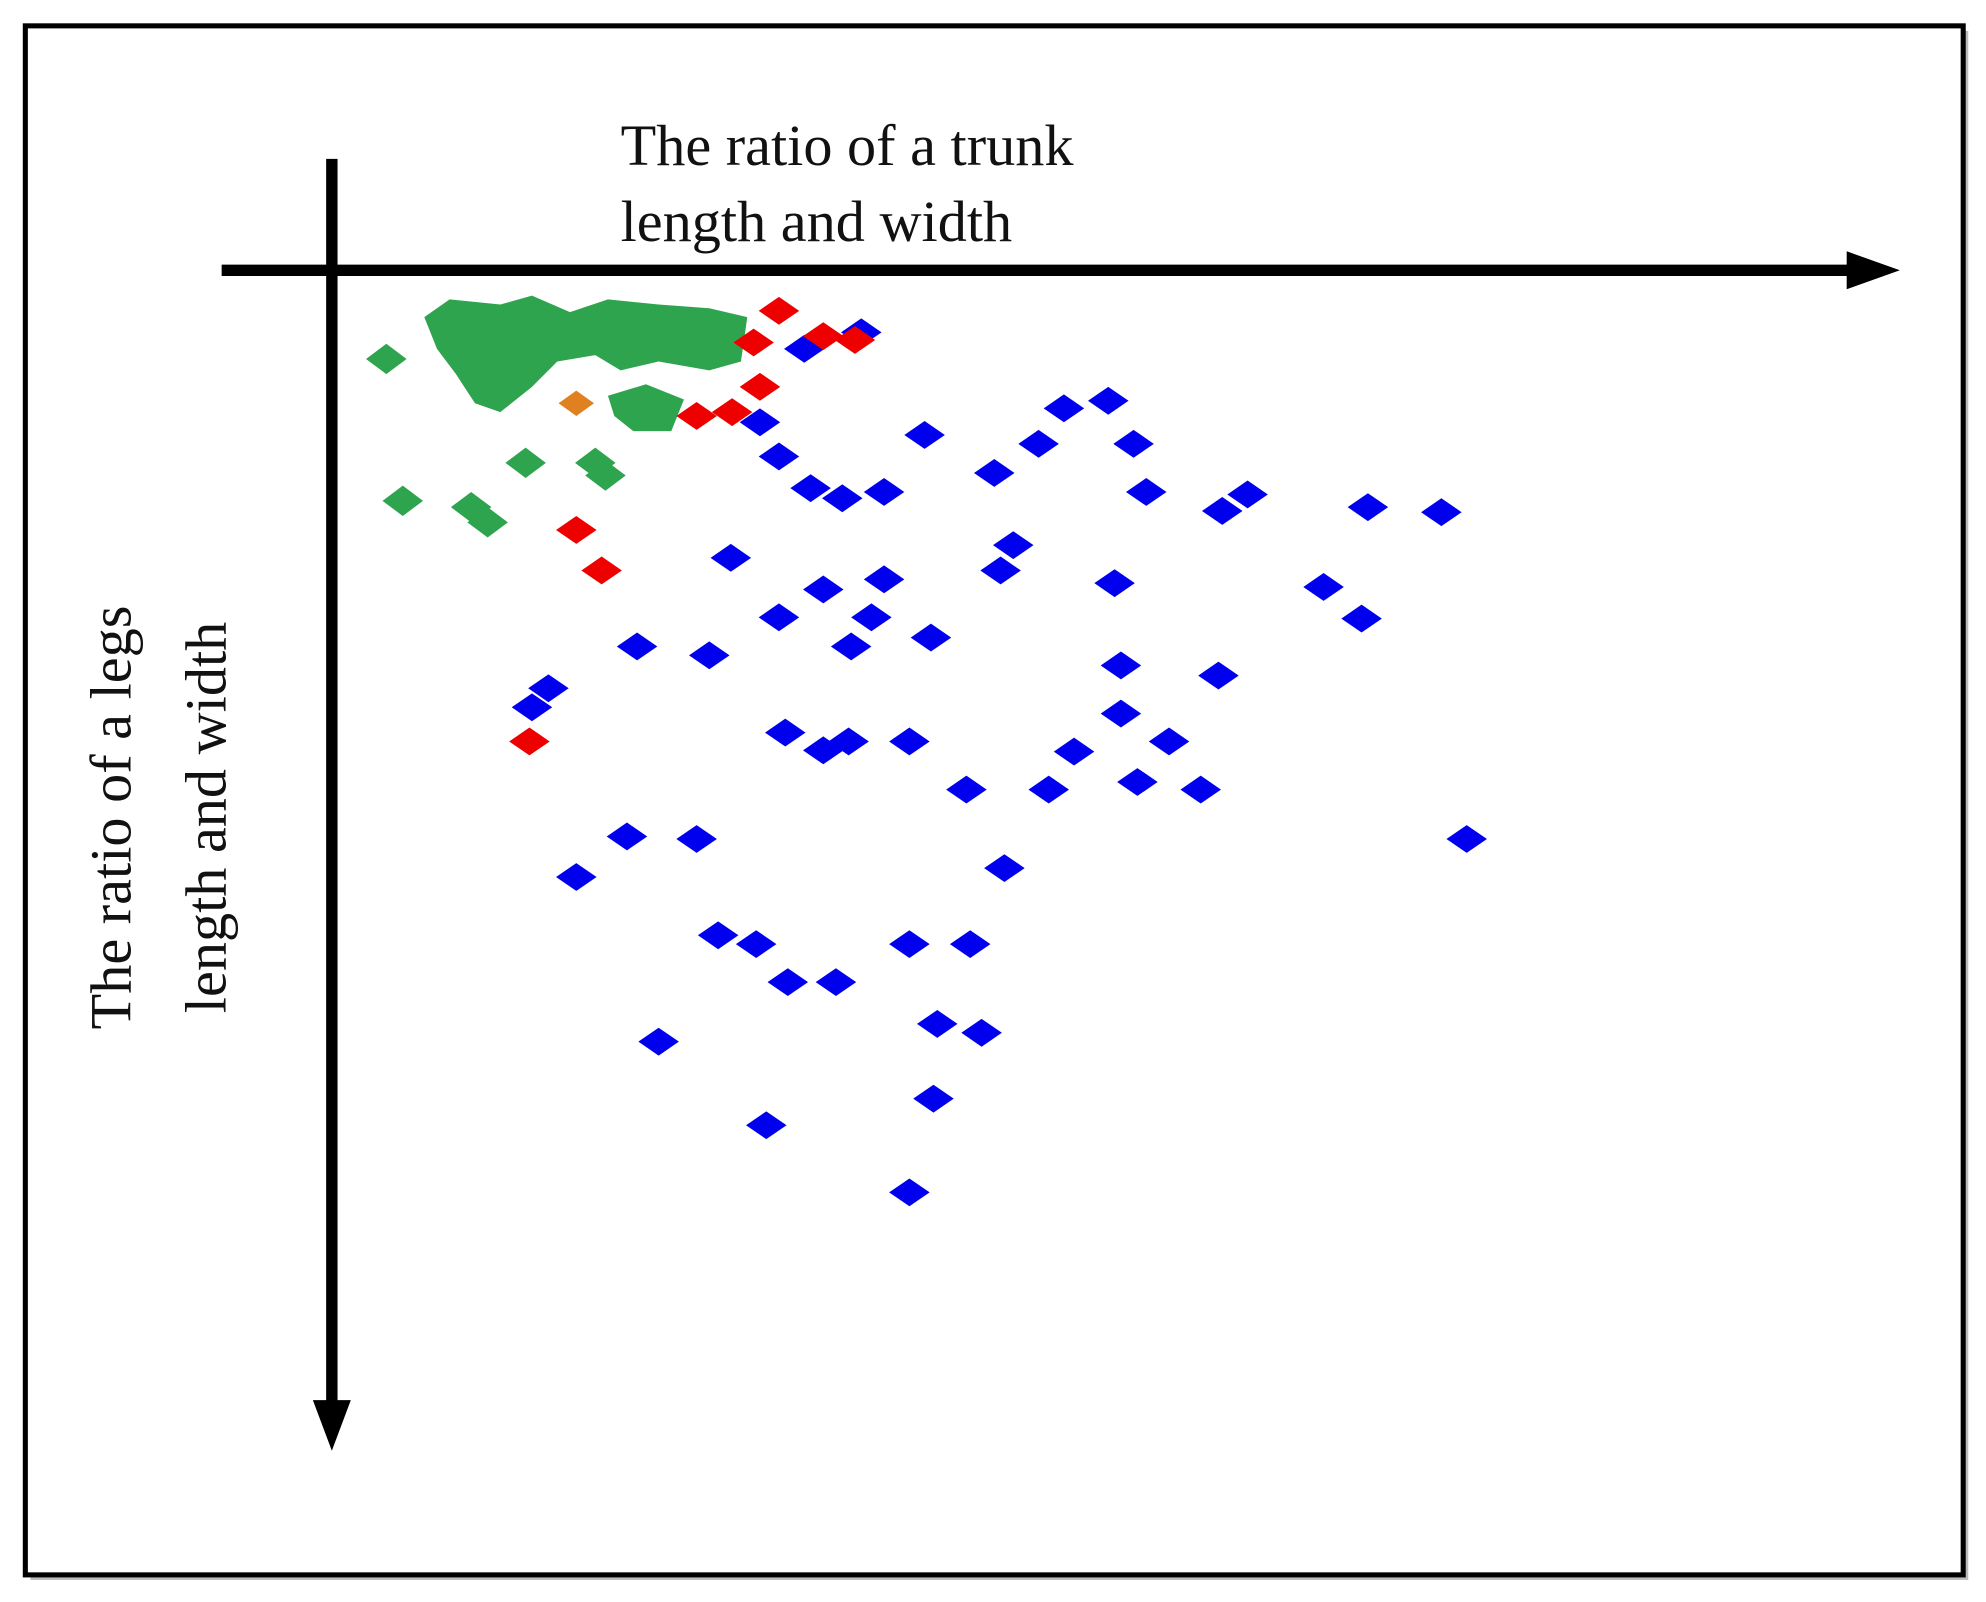 The width and height of the screenshot is (1986, 1602). Describe the element at coordinates (817, 221) in the screenshot. I see `x-axis-label: length and width` at that location.